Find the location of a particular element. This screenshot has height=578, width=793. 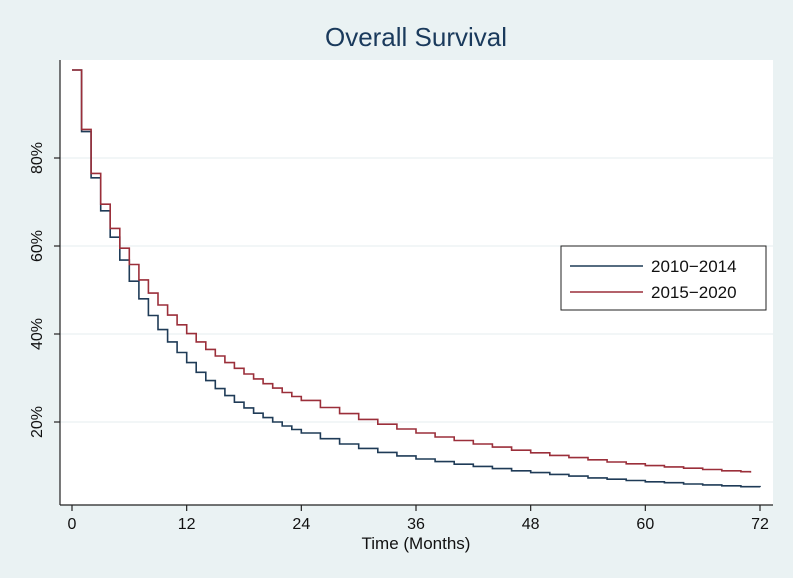

legend-label: 2010−2014 is located at coordinates (694, 266).